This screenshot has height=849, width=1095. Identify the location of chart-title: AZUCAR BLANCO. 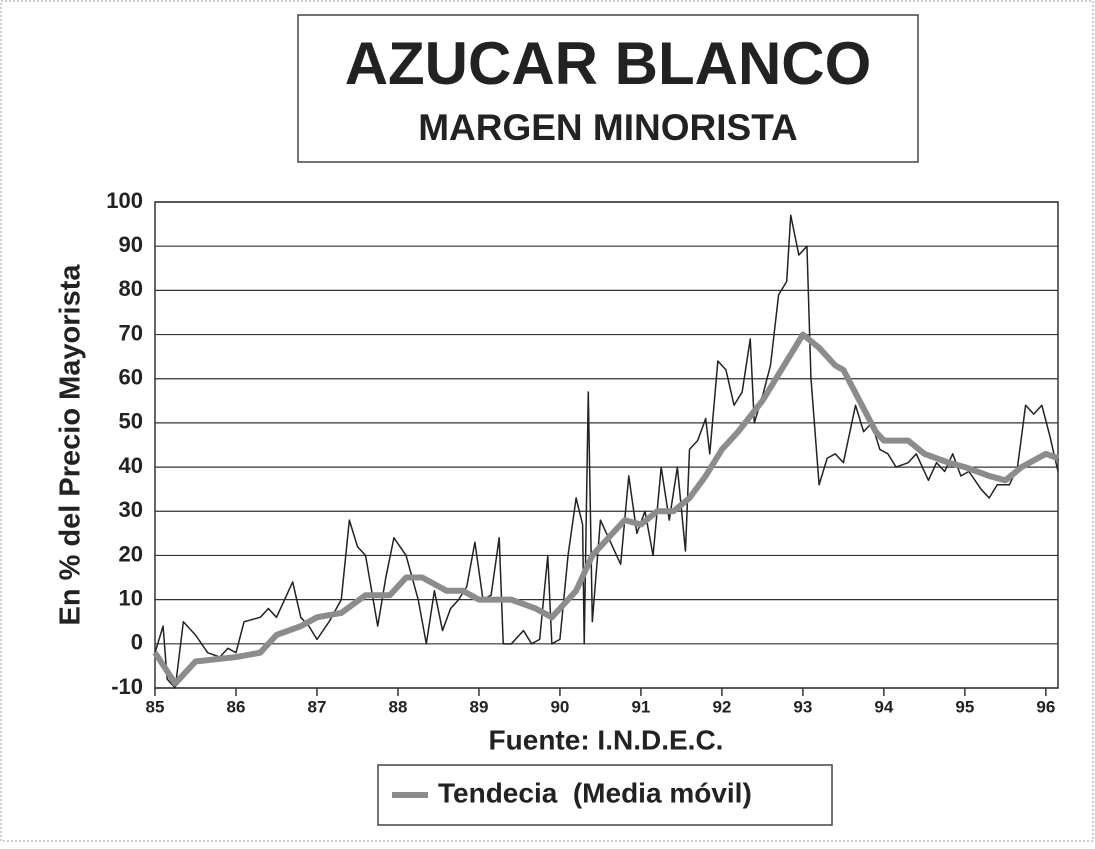
(608, 63).